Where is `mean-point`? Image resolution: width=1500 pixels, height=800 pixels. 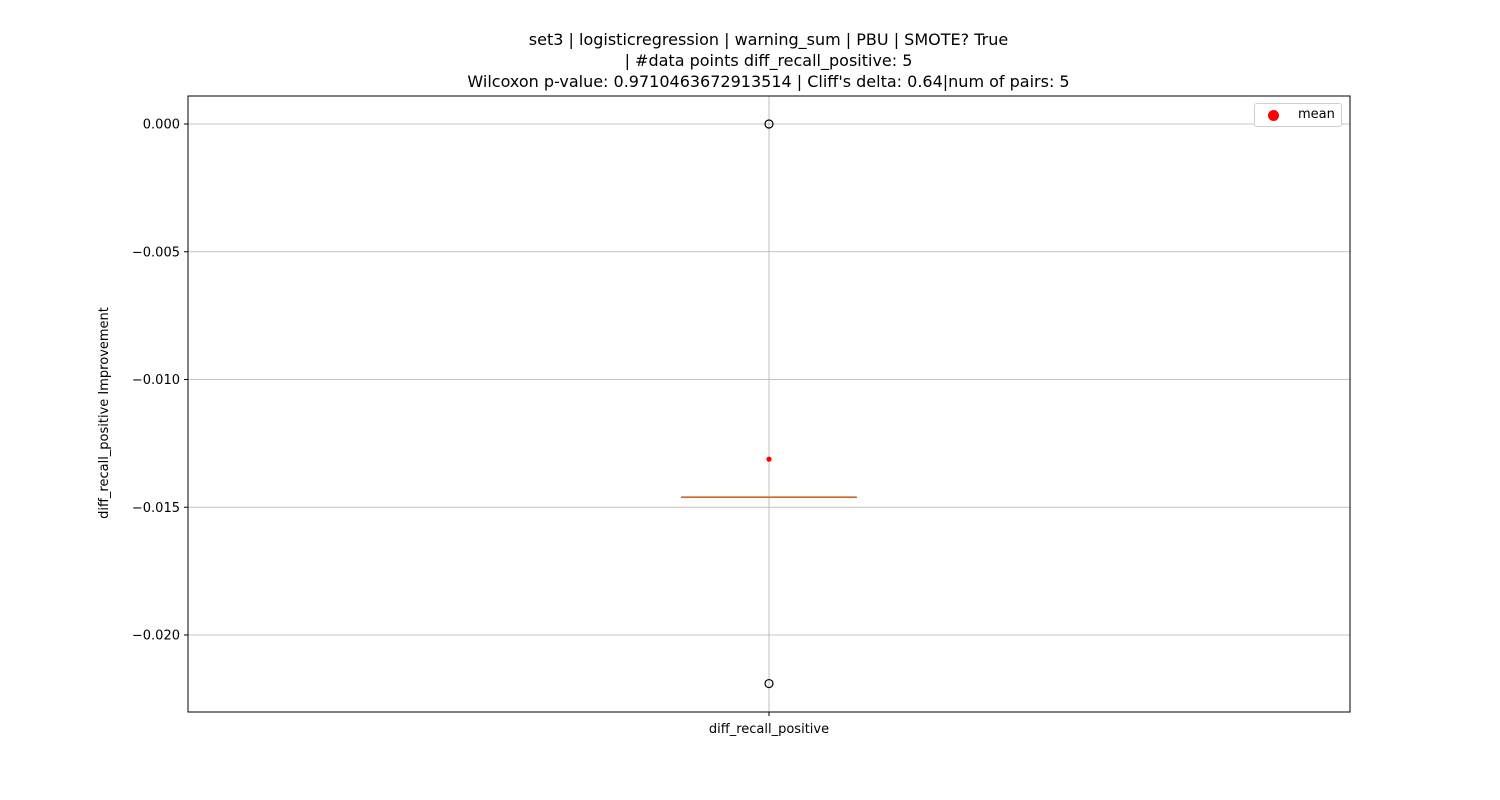
mean-point is located at coordinates (769, 459).